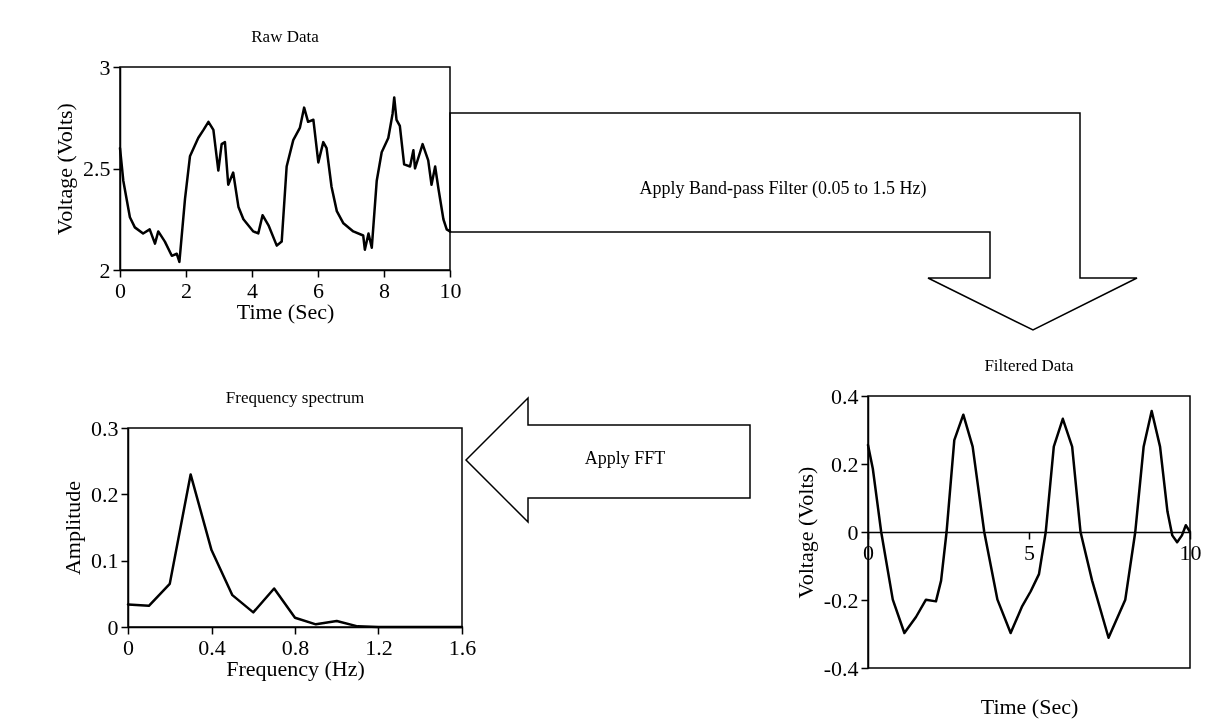  Describe the element at coordinates (105, 270) in the screenshot. I see `y-tick-label: 2` at that location.